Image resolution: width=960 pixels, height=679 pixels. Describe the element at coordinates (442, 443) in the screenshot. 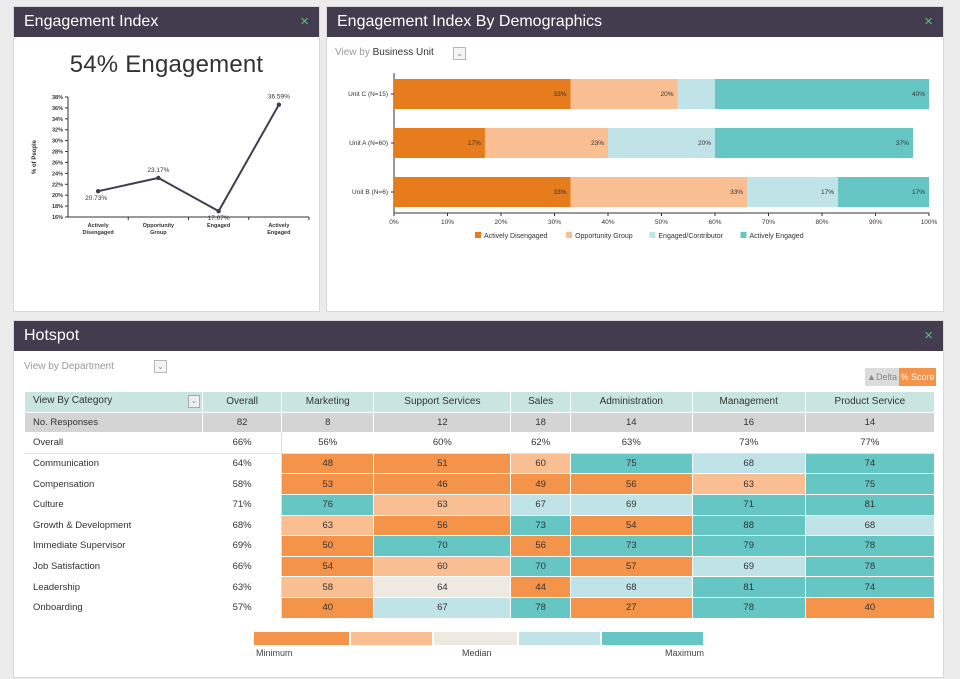

I see `overall-score: 60%` at that location.